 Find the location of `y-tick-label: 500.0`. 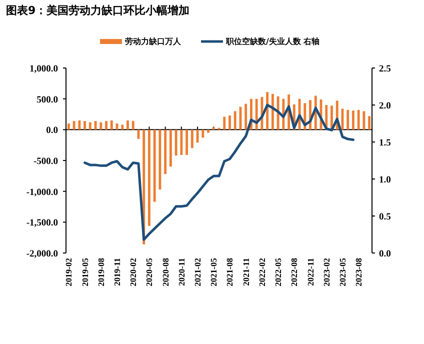

y-tick-label: 500.0 is located at coordinates (47, 100).